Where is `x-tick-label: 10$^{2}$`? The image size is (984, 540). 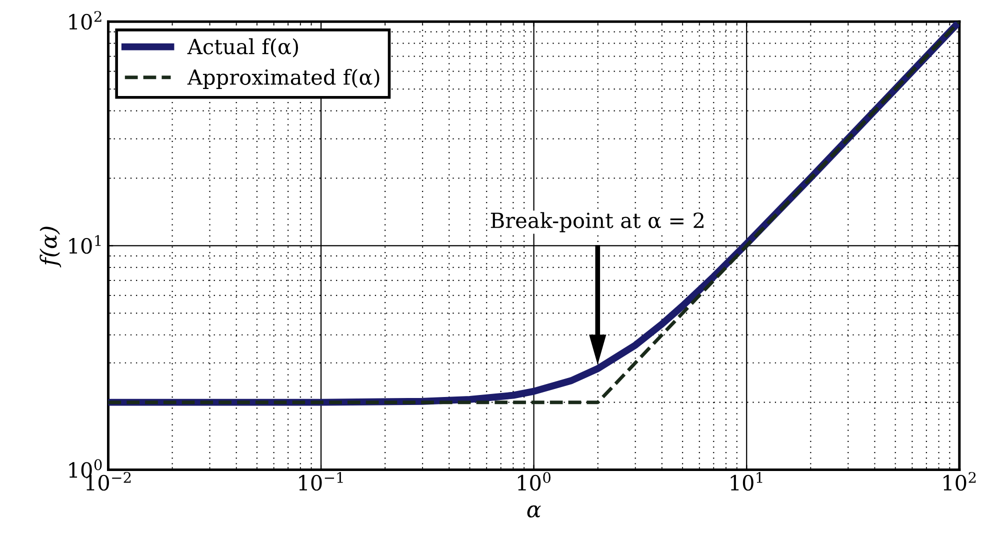 x-tick-label: 10$^{2}$ is located at coordinates (960, 481).